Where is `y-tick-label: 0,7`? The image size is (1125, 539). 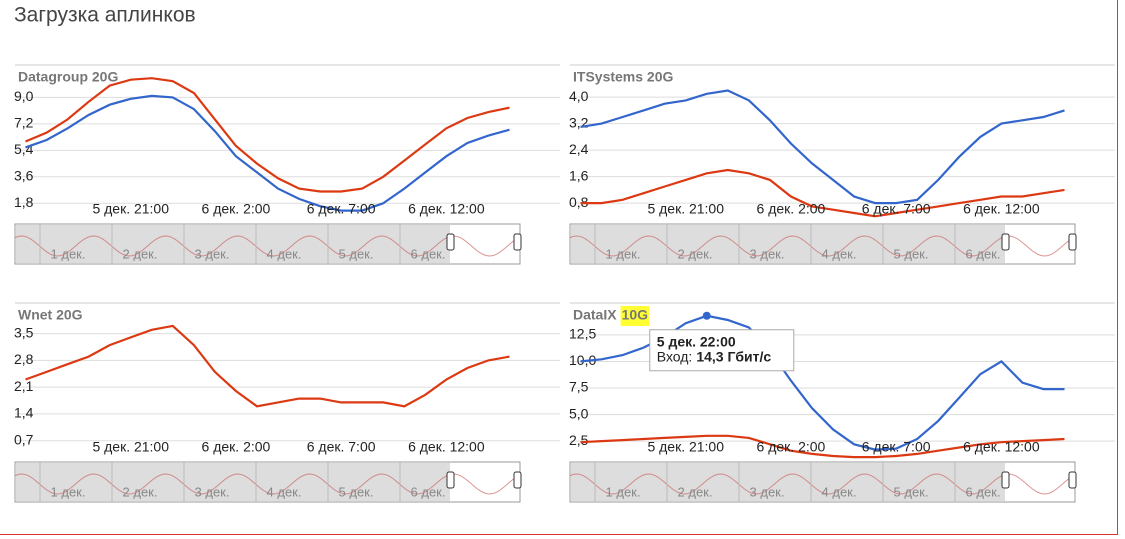
y-tick-label: 0,7 is located at coordinates (24, 439).